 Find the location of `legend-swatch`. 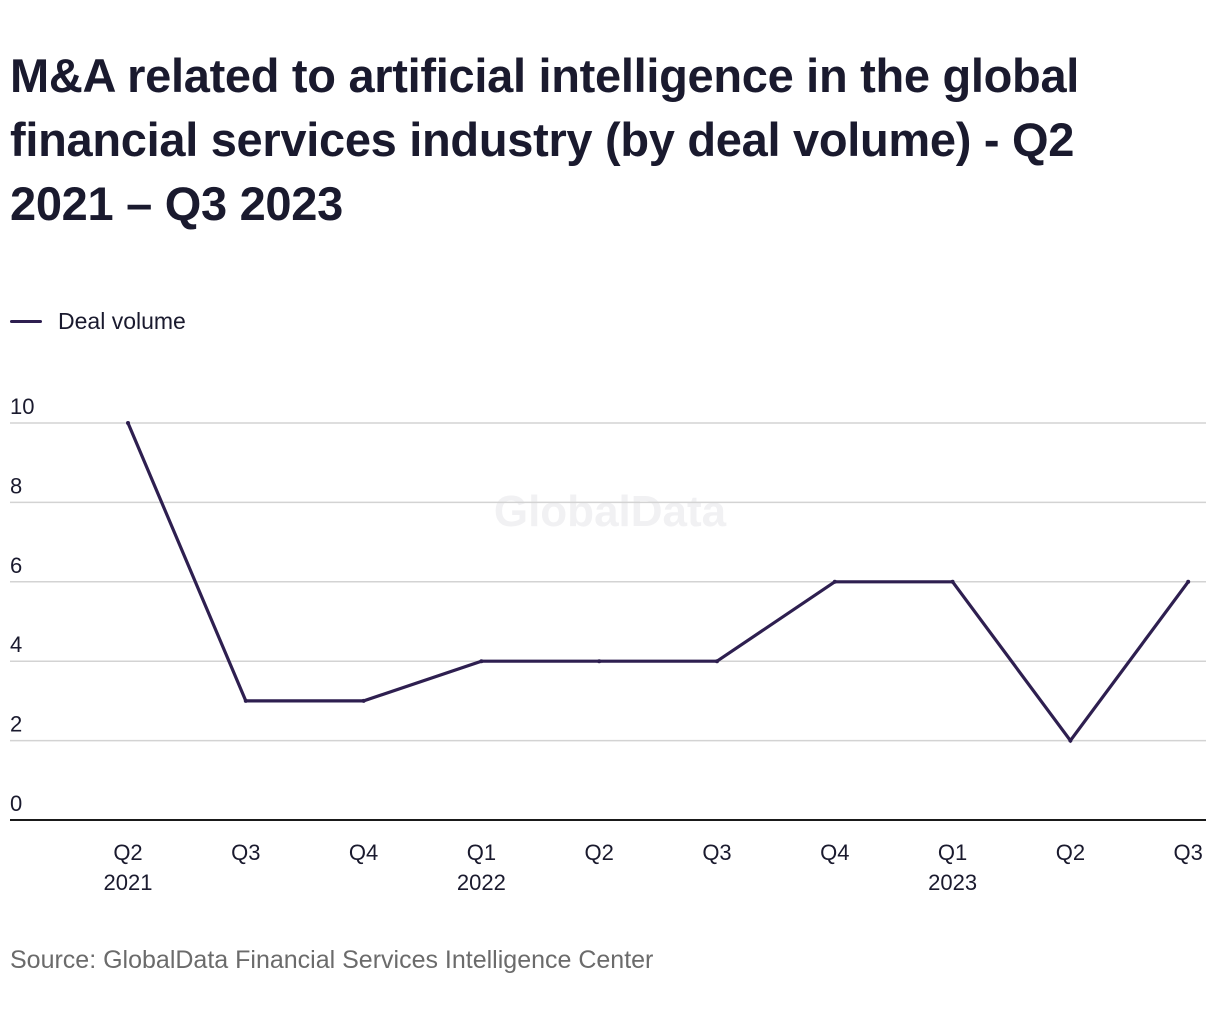

legend-swatch is located at coordinates (26, 321).